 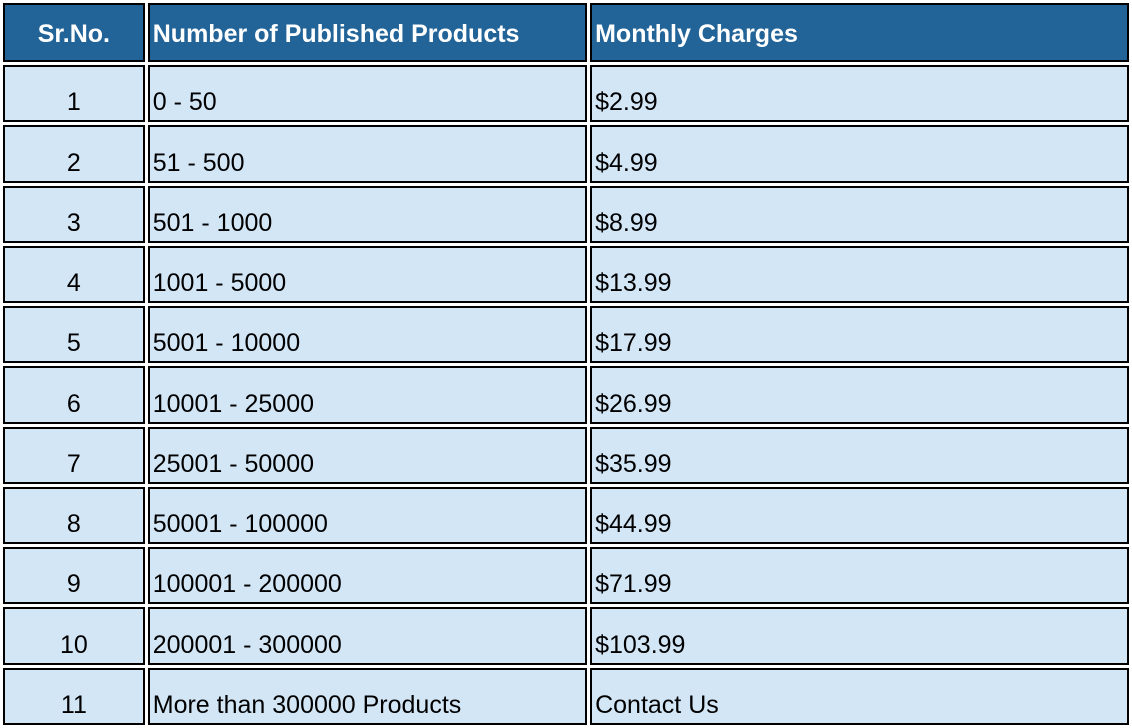 I want to click on table-row: 7 25001 - 50000 $35.99, so click(x=566, y=455).